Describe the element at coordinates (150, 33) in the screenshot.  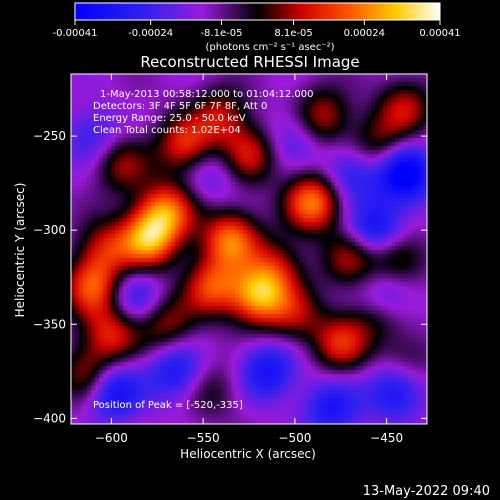
I see `colorbar-tick-label: -0.00024` at that location.